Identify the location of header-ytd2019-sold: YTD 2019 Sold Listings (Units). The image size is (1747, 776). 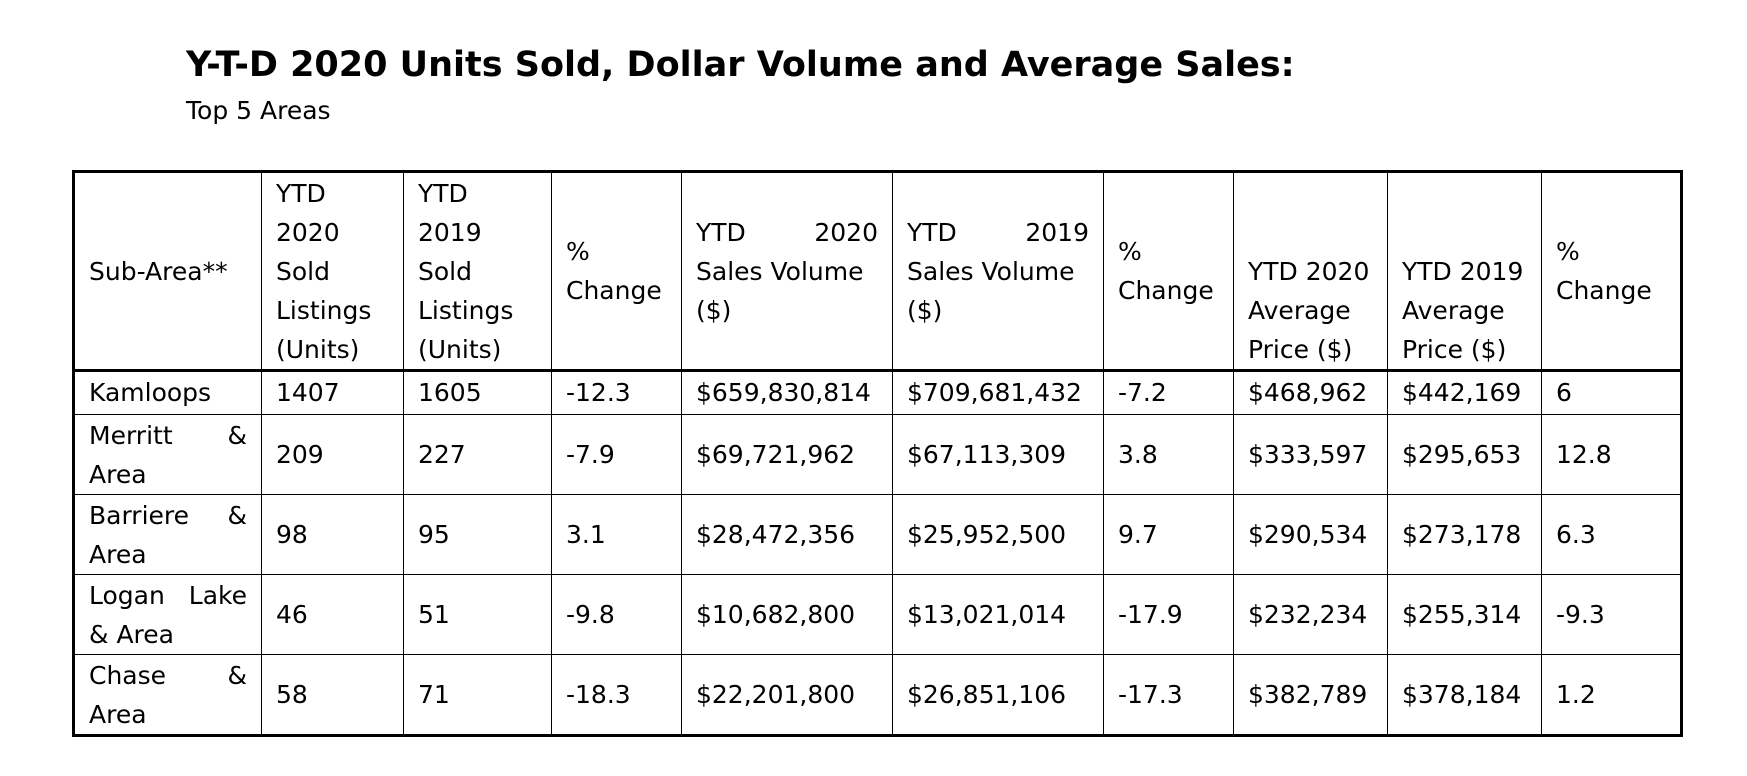
(477, 271).